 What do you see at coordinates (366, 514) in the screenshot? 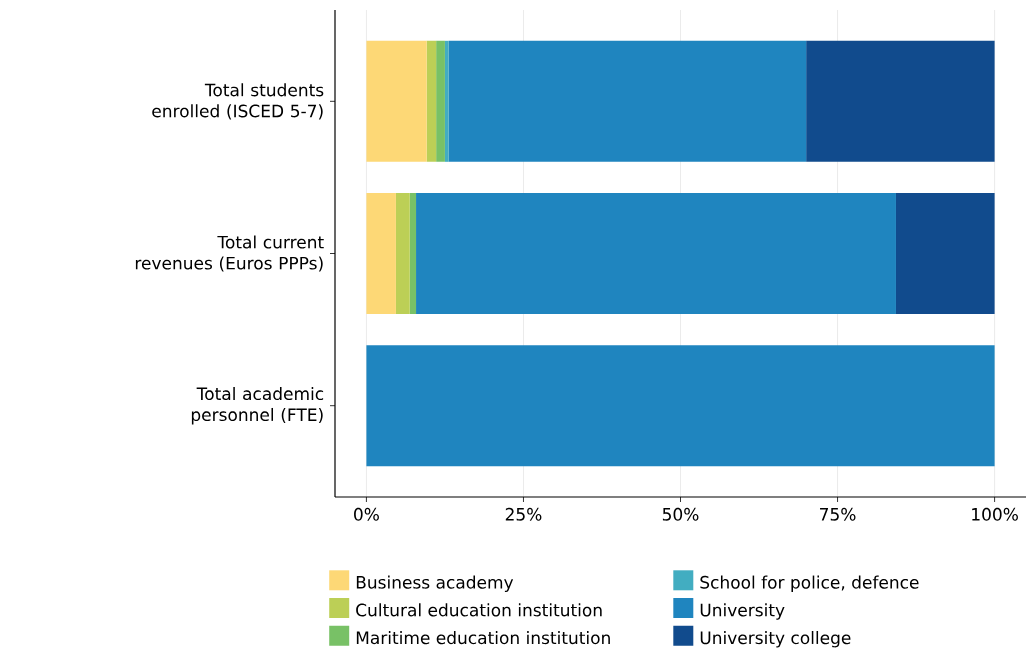
I see `x-tick-label: 0%` at bounding box center [366, 514].